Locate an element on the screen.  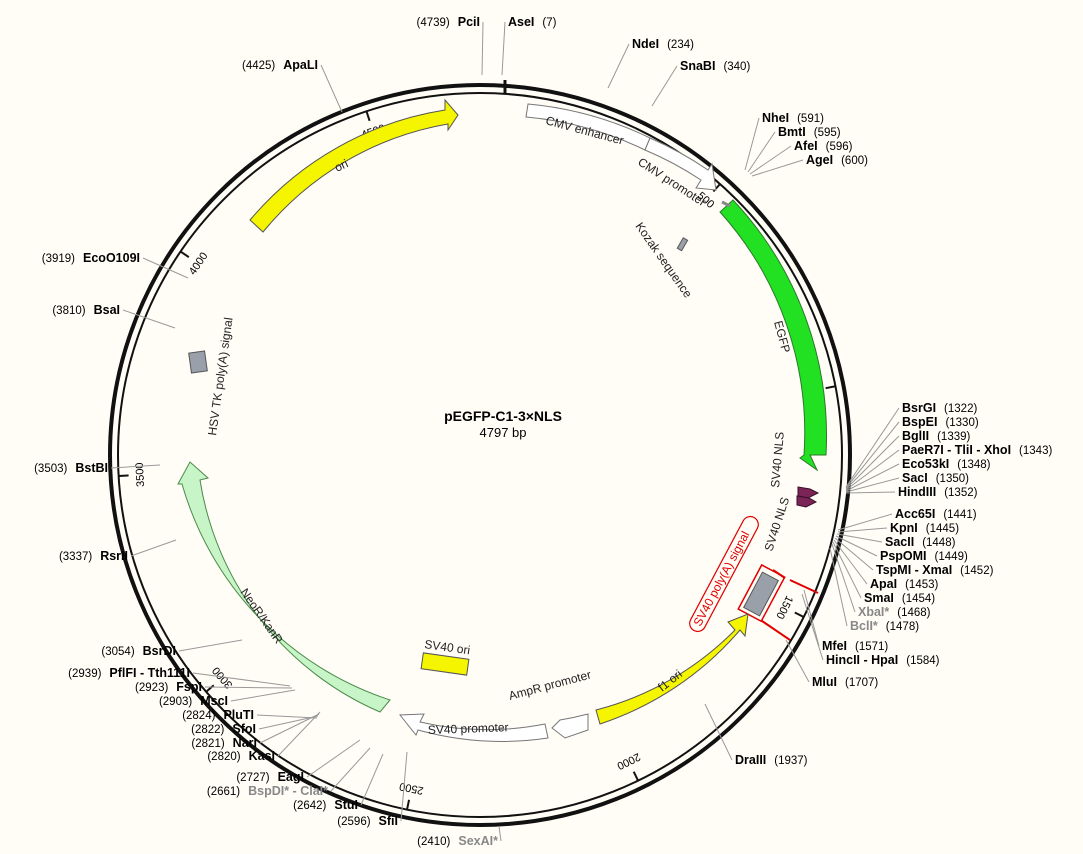
restriction-site-label: AseI (7) is located at coordinates (532, 21).